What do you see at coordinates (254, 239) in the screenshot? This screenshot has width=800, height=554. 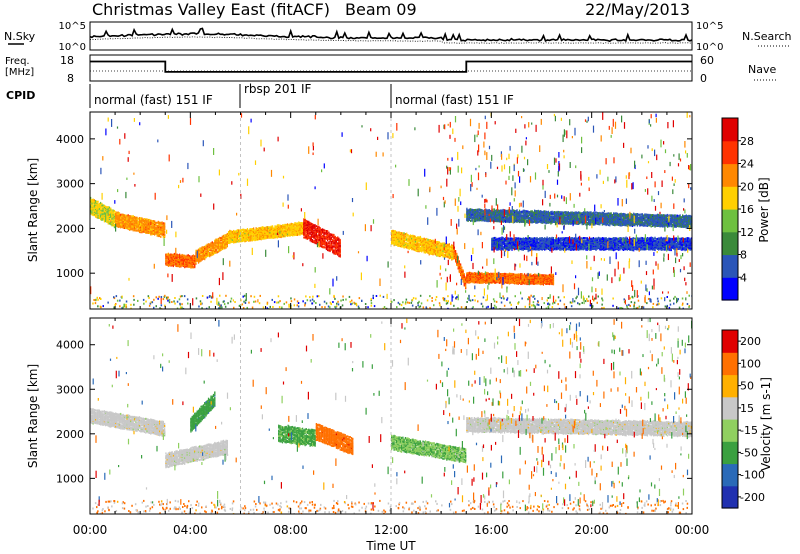 I see `power-echo-cell-2062` at bounding box center [254, 239].